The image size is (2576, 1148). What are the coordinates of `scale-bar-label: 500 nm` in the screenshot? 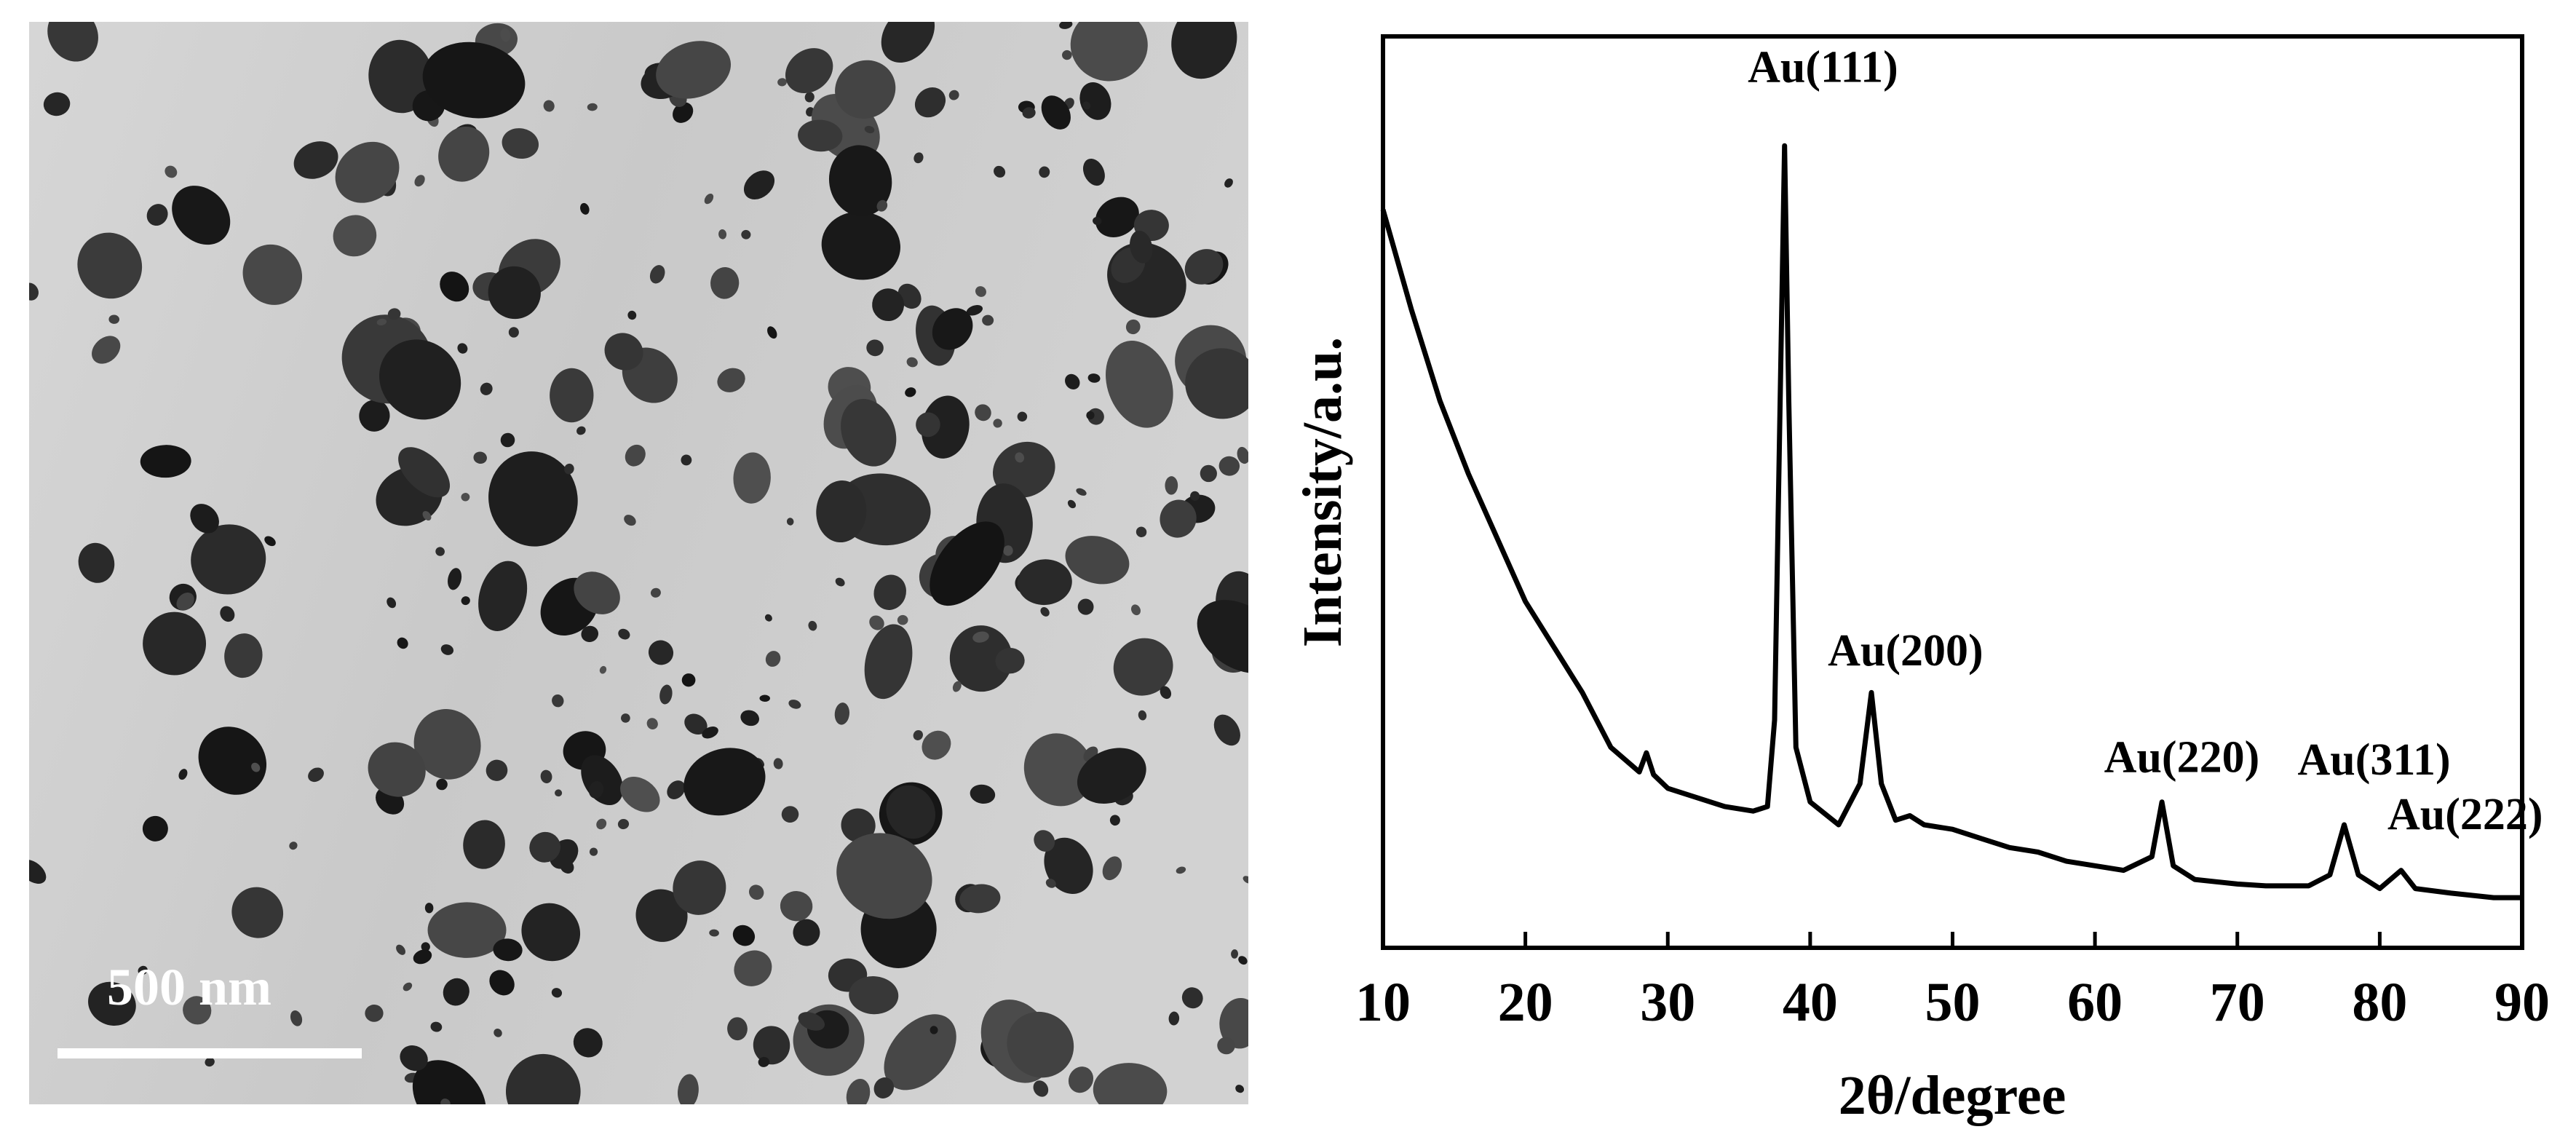 It's located at (189, 987).